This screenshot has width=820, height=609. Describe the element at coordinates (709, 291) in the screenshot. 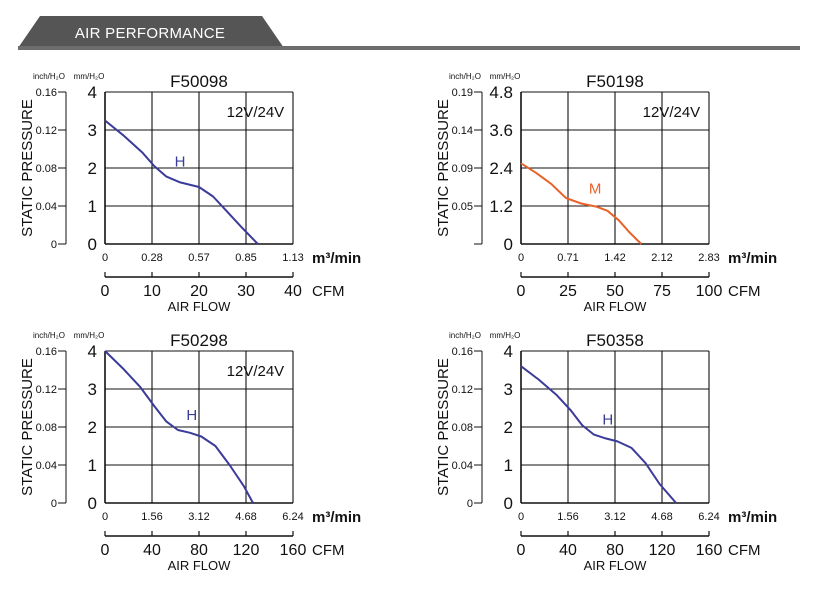

I see `x-tick-label-cfm: 100` at that location.